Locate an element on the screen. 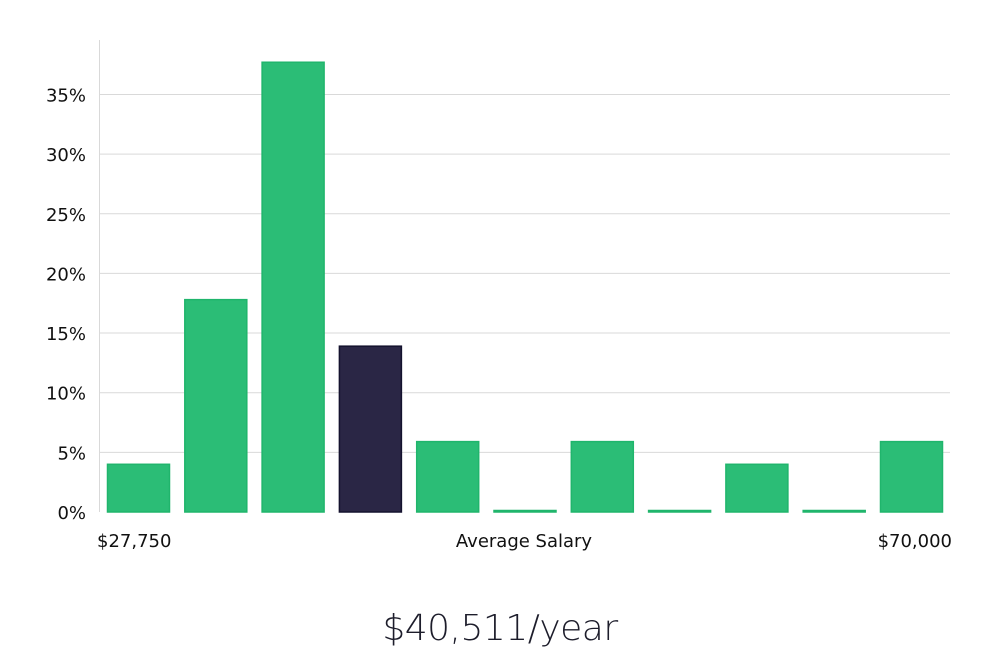 The width and height of the screenshot is (1000, 660). x-start-label: $27,750 is located at coordinates (134, 541).